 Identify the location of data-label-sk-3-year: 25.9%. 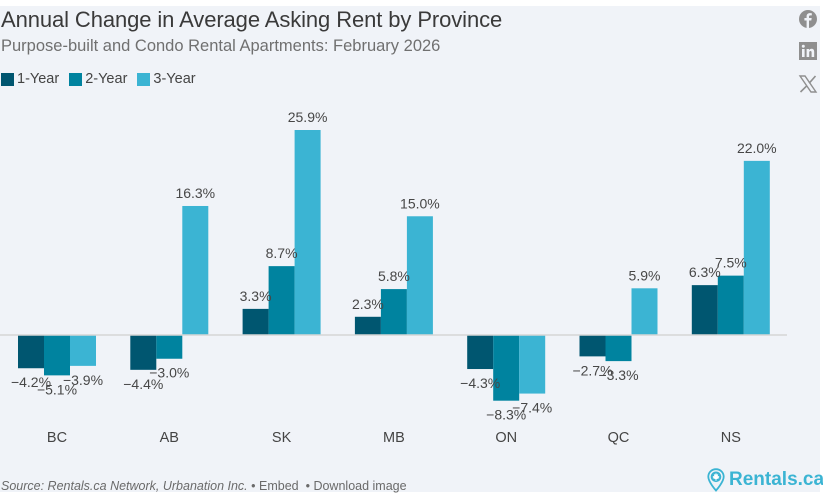
(308, 117).